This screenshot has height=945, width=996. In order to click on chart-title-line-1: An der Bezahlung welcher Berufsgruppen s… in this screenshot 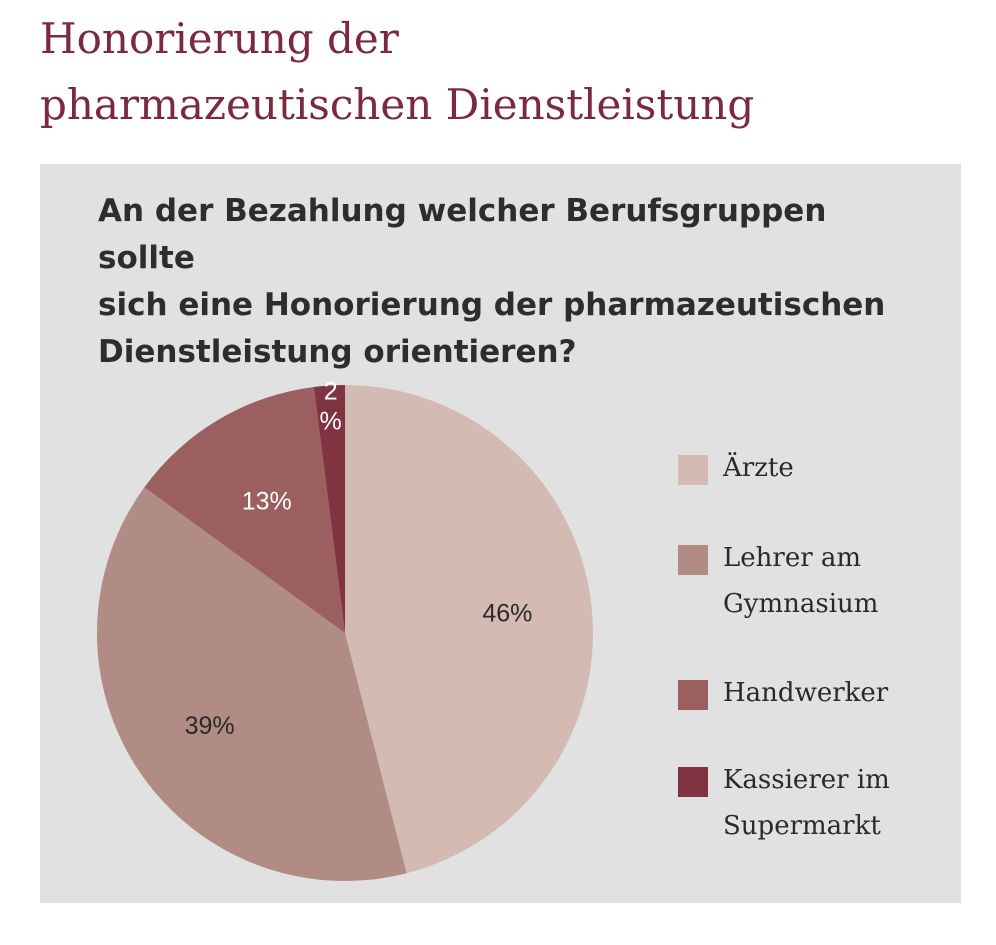, I will do `click(462, 234)`.